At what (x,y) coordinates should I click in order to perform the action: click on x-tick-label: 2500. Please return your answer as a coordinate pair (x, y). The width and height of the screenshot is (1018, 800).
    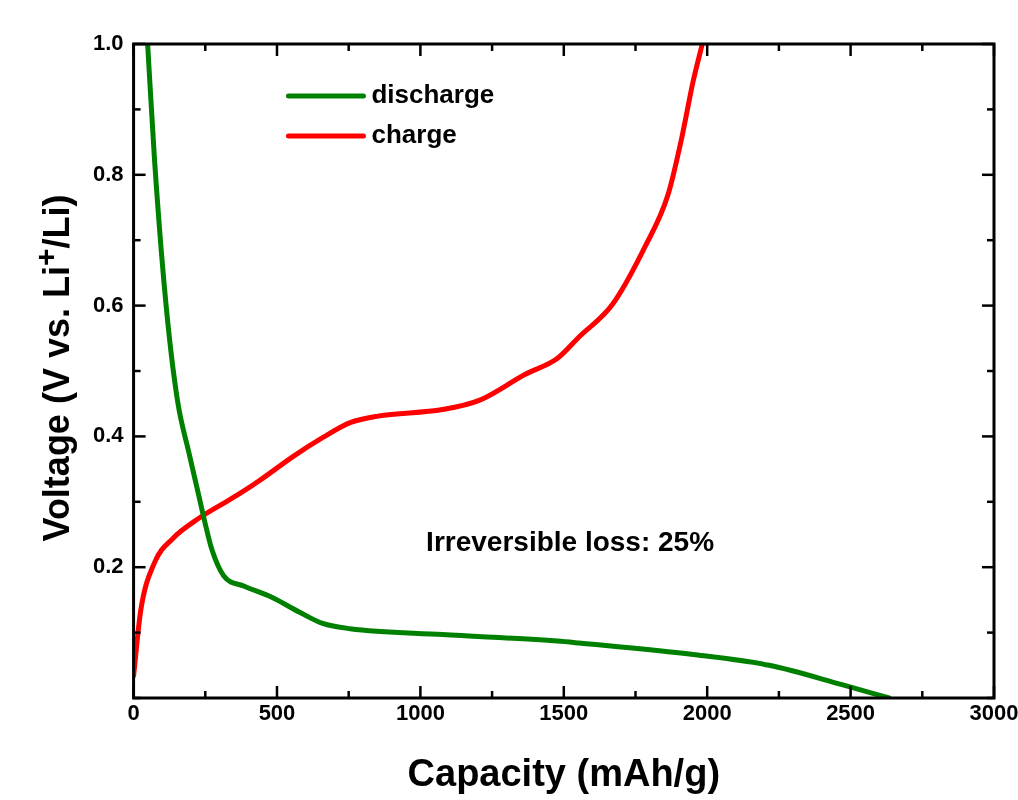
    Looking at the image, I should click on (851, 713).